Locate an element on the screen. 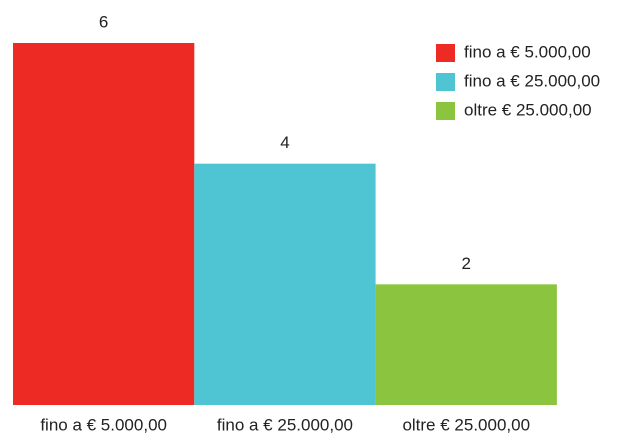 This screenshot has height=438, width=630. data-label: 6 is located at coordinates (103, 21).